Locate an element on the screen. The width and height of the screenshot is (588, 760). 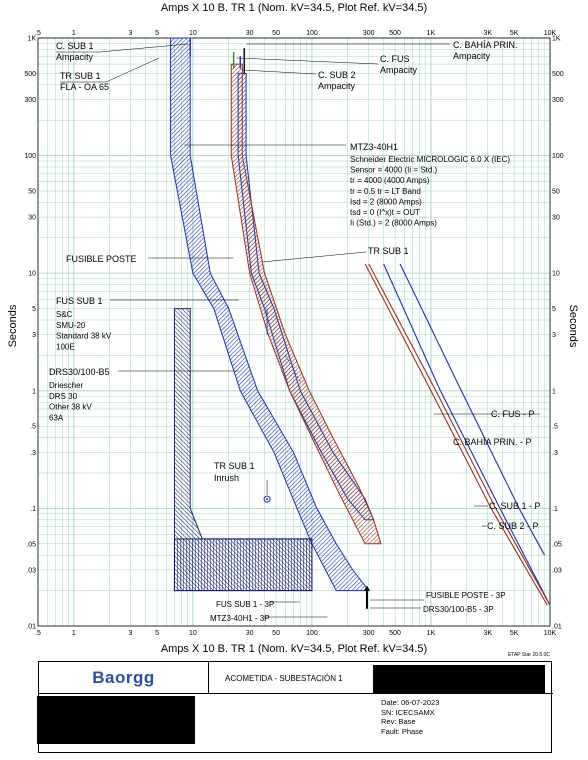
y-tick-left: 5 is located at coordinates (34, 309).